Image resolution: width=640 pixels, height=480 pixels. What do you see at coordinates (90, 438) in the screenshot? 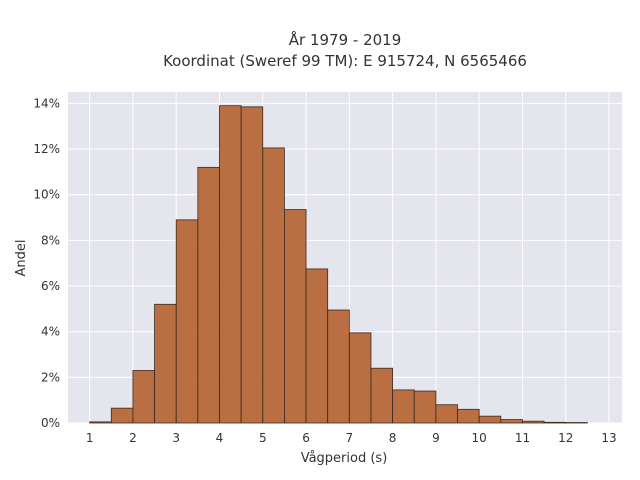
I see `x-tick-label: 1` at bounding box center [90, 438].